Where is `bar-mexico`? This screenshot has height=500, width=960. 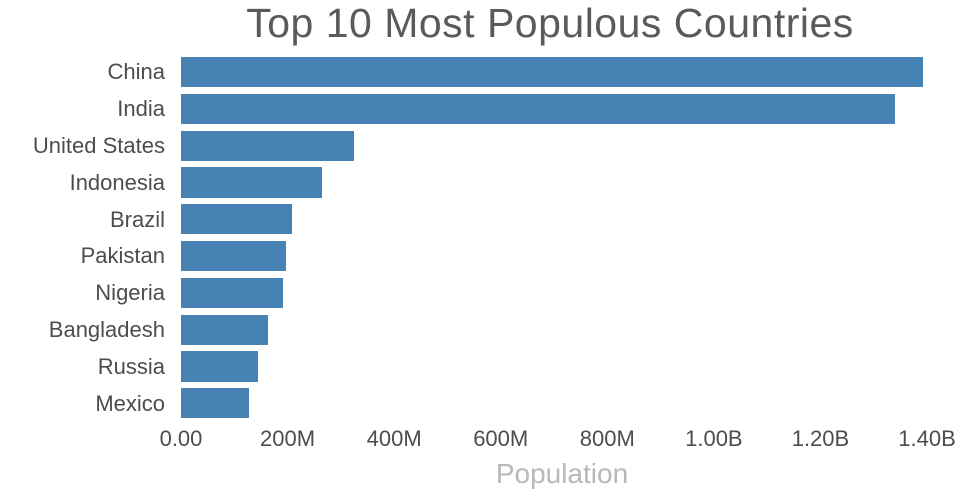 bar-mexico is located at coordinates (215, 403).